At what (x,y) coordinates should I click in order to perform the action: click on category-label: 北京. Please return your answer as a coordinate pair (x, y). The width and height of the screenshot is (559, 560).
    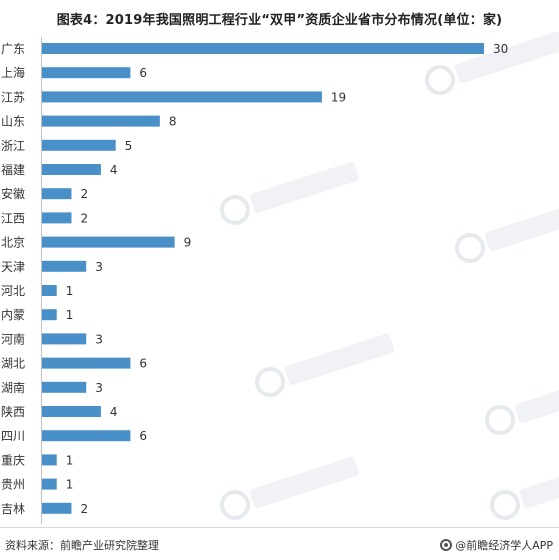
    Looking at the image, I should click on (13, 243).